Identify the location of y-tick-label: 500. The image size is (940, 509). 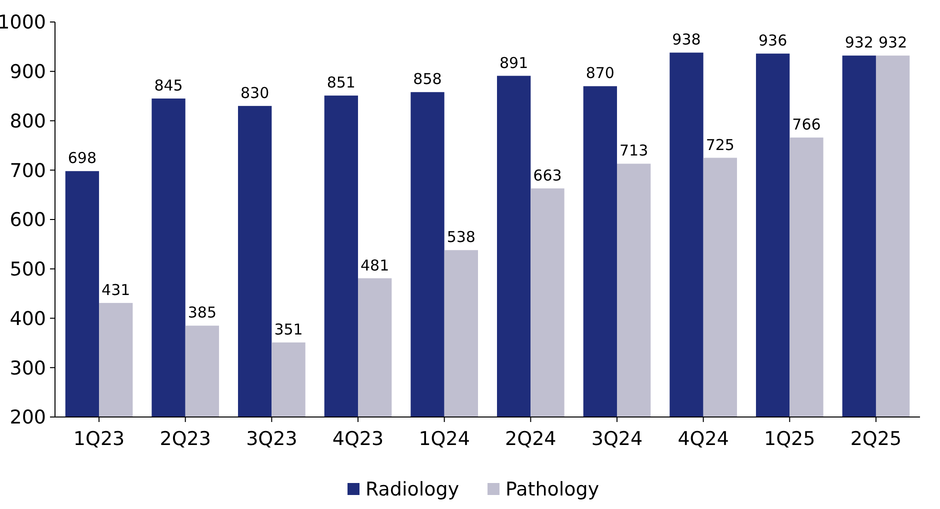
(28, 269).